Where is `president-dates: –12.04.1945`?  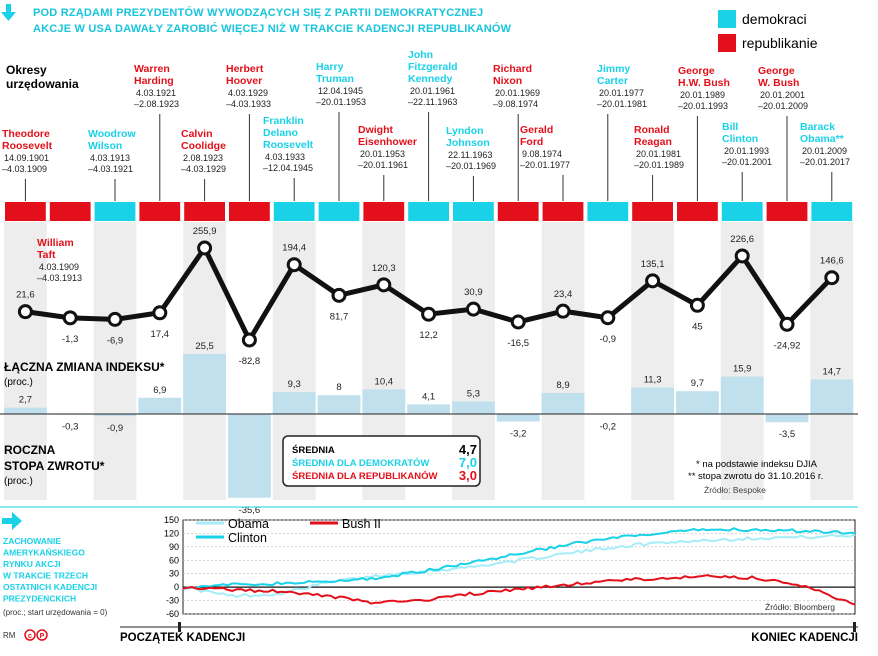
president-dates: –12.04.1945 is located at coordinates (288, 168).